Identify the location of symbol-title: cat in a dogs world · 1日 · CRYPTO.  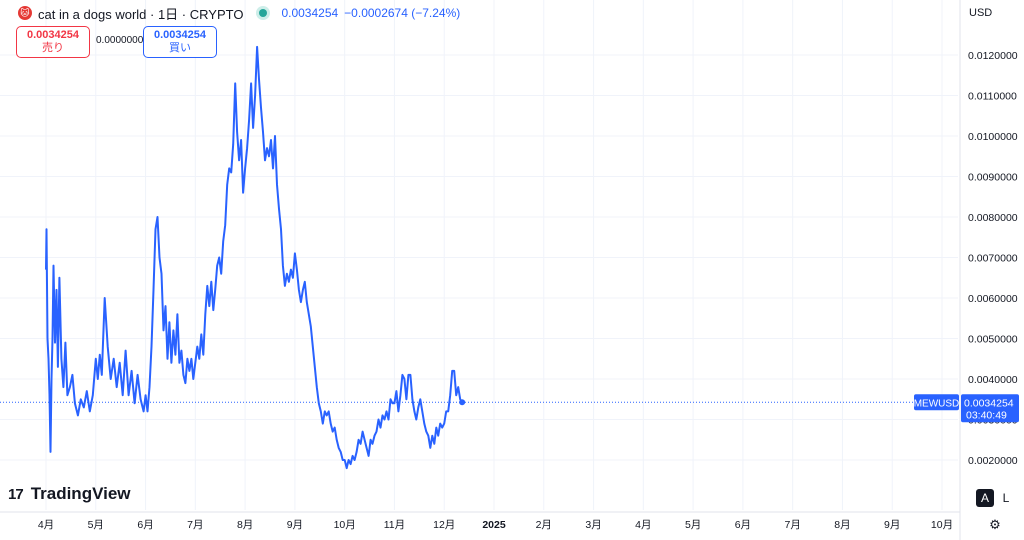
(141, 14).